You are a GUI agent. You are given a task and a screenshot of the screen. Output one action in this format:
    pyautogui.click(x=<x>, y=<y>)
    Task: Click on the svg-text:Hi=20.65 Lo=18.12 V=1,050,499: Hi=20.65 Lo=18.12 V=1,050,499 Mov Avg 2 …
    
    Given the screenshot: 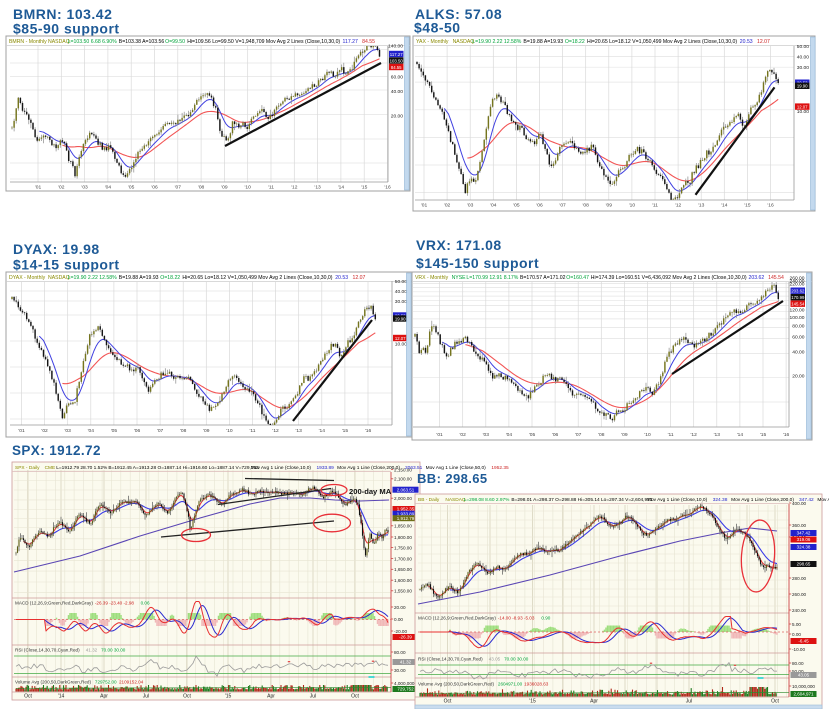 What is the action you would take?
    pyautogui.click(x=257, y=278)
    